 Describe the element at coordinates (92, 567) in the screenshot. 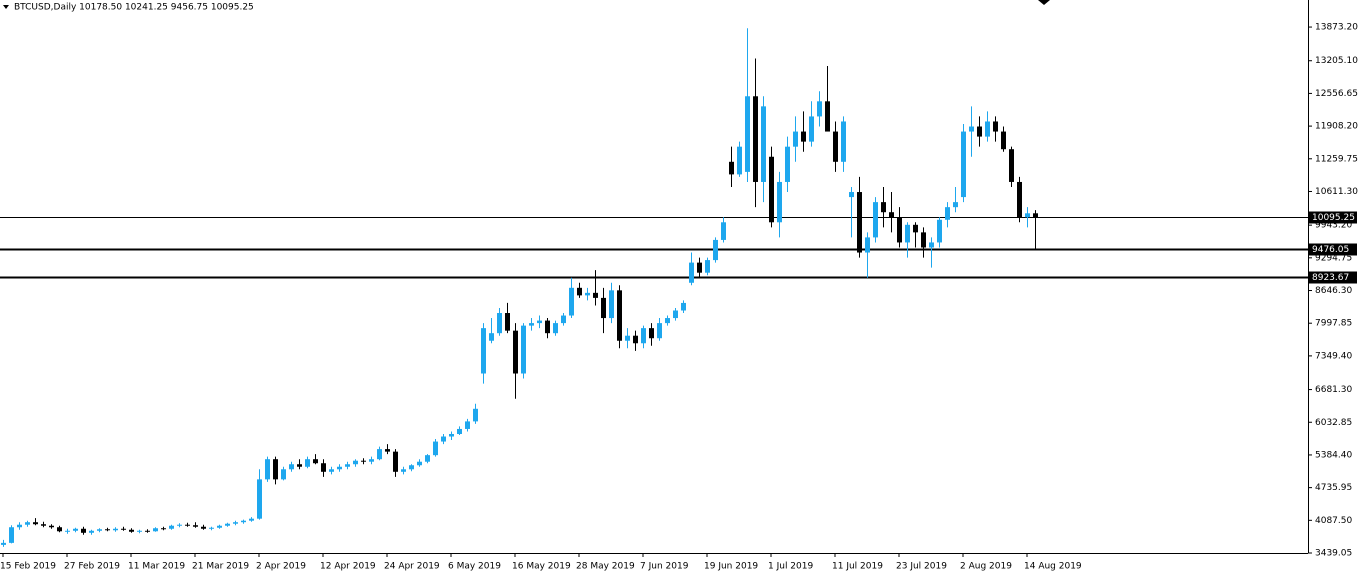

I see `x-tick-label: 27 Feb 2019` at that location.